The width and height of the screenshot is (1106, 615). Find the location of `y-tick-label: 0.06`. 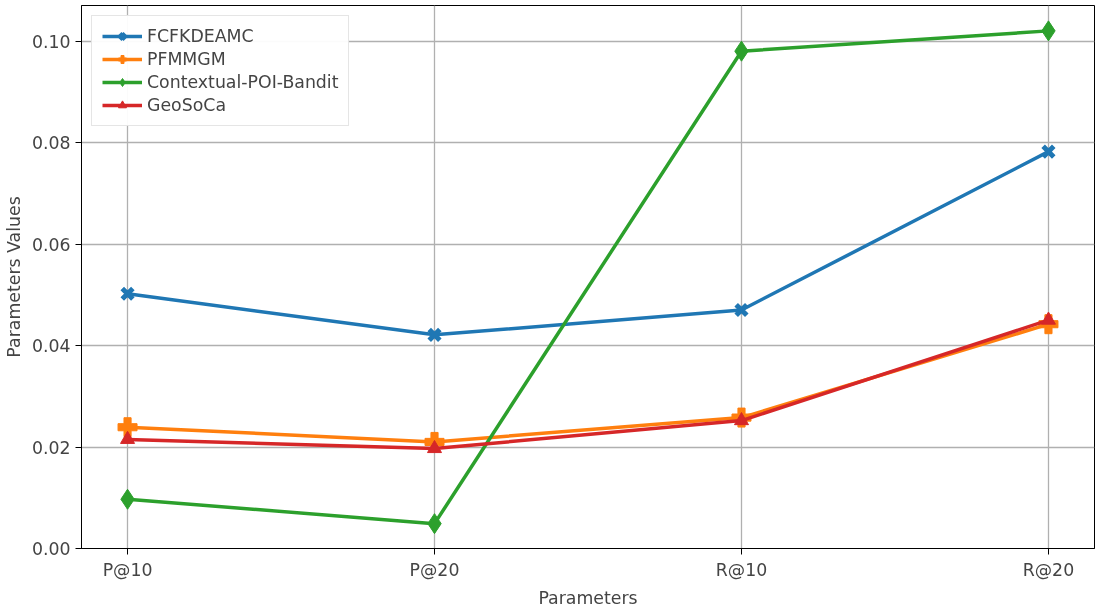

y-tick-label: 0.06 is located at coordinates (51, 244).